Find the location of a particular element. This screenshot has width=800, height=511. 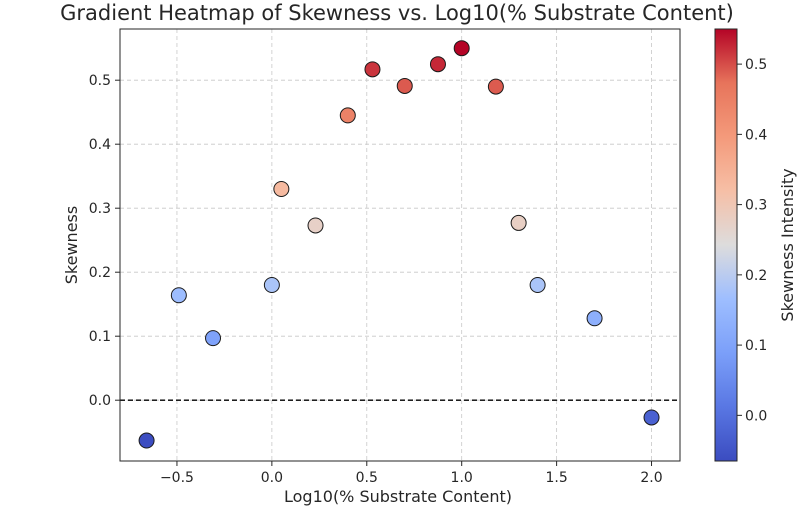

x-tick-label: 1.0 is located at coordinates (462, 478).